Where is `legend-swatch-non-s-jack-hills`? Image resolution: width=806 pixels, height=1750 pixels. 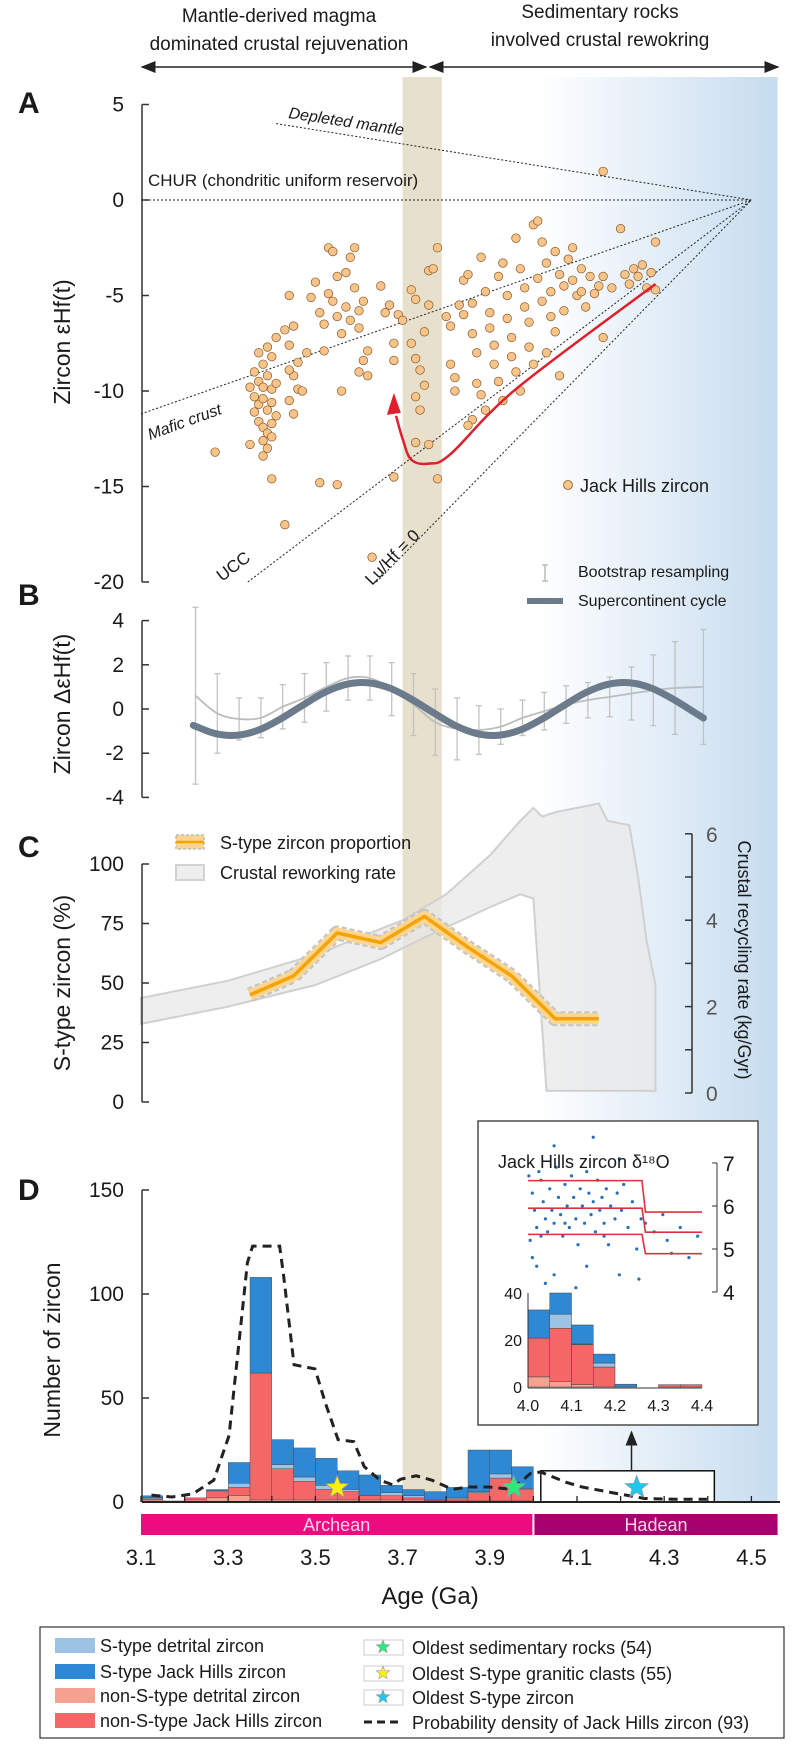 legend-swatch-non-s-jack-hills is located at coordinates (75, 1720).